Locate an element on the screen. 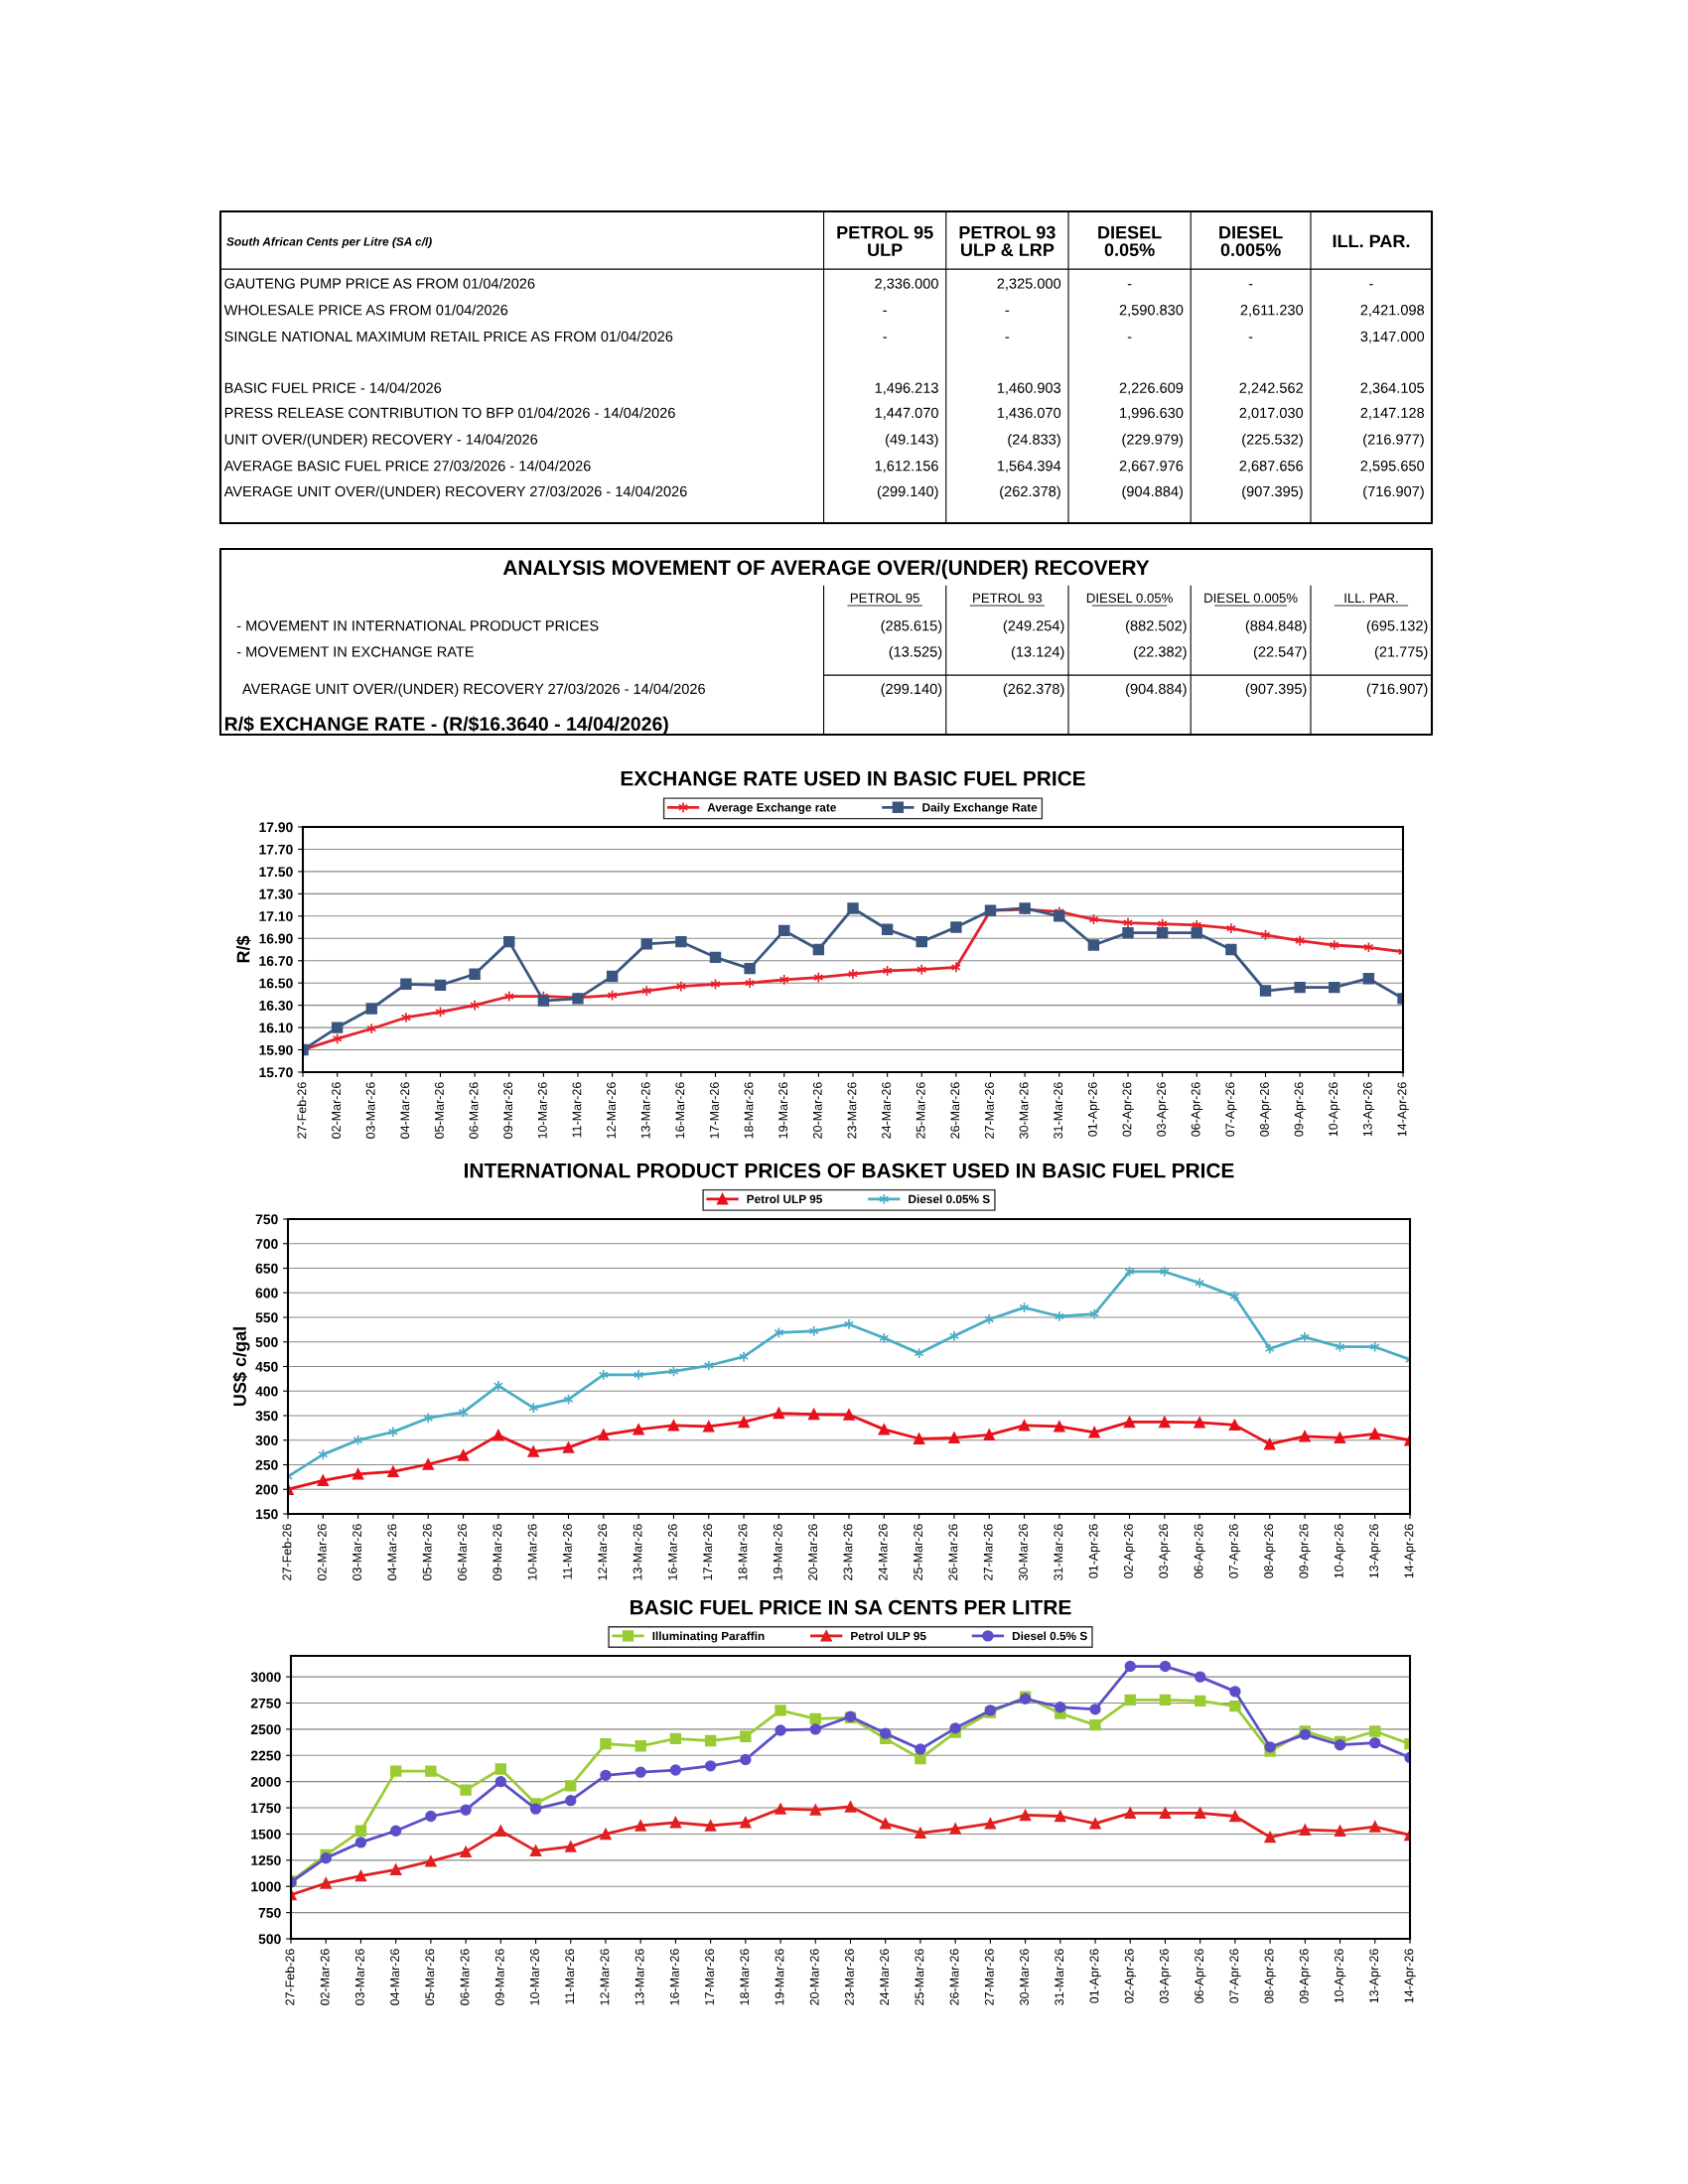  y-tick-label: 16.10 is located at coordinates (276, 1028).